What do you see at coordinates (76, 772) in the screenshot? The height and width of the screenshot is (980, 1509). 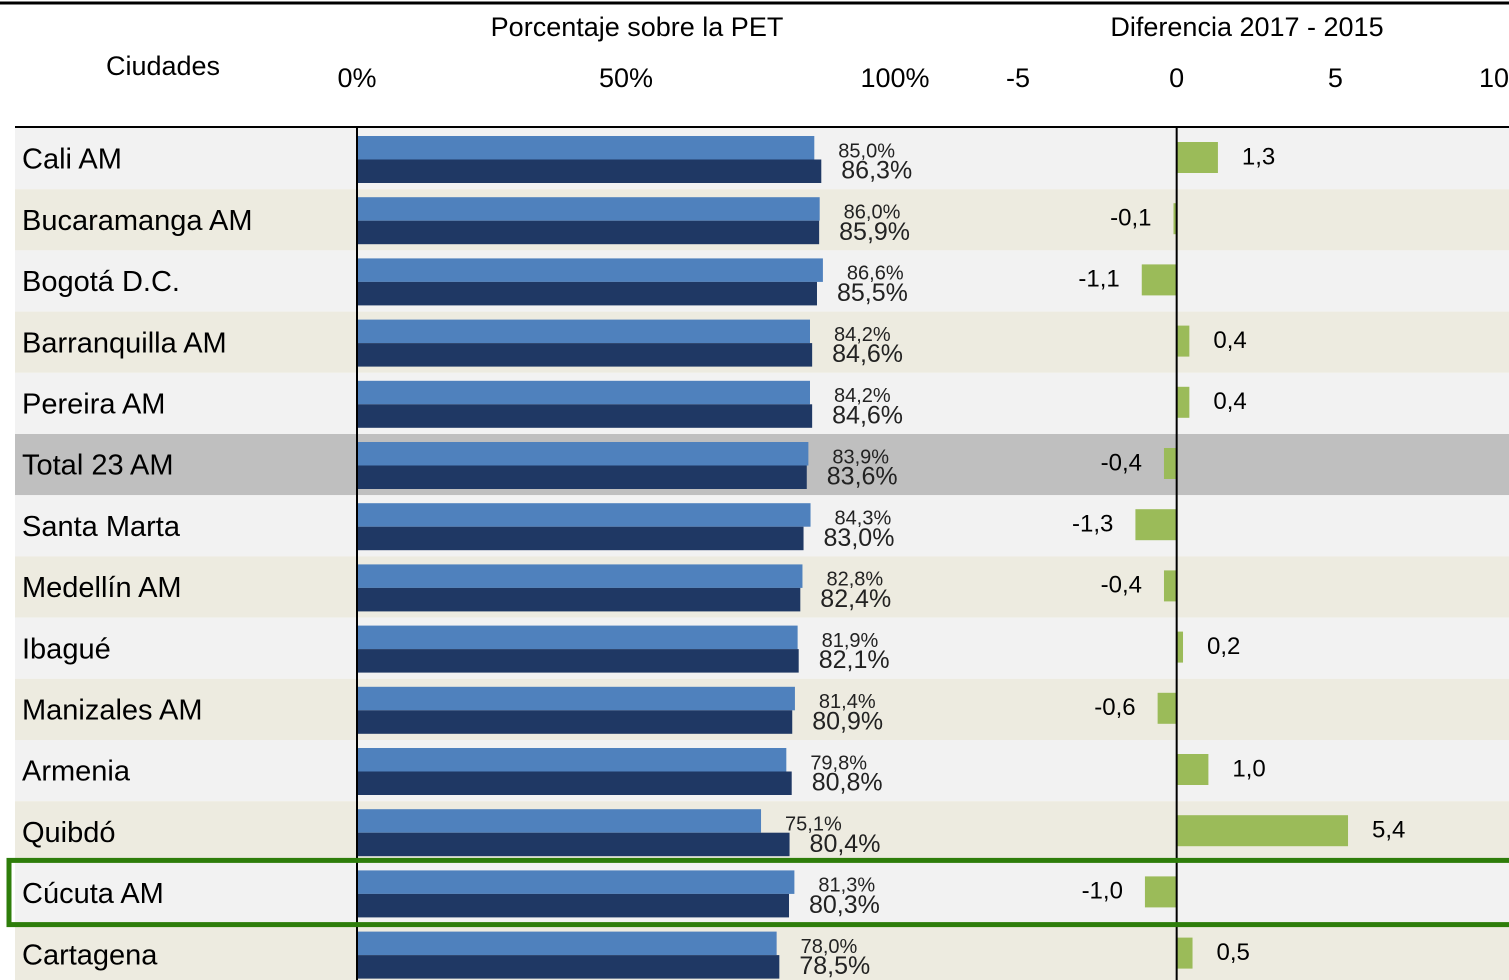 I see `category-label: Armenia` at bounding box center [76, 772].